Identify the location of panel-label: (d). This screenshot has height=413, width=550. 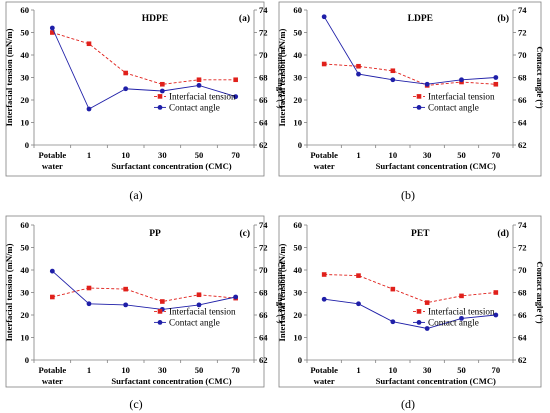
(503, 233).